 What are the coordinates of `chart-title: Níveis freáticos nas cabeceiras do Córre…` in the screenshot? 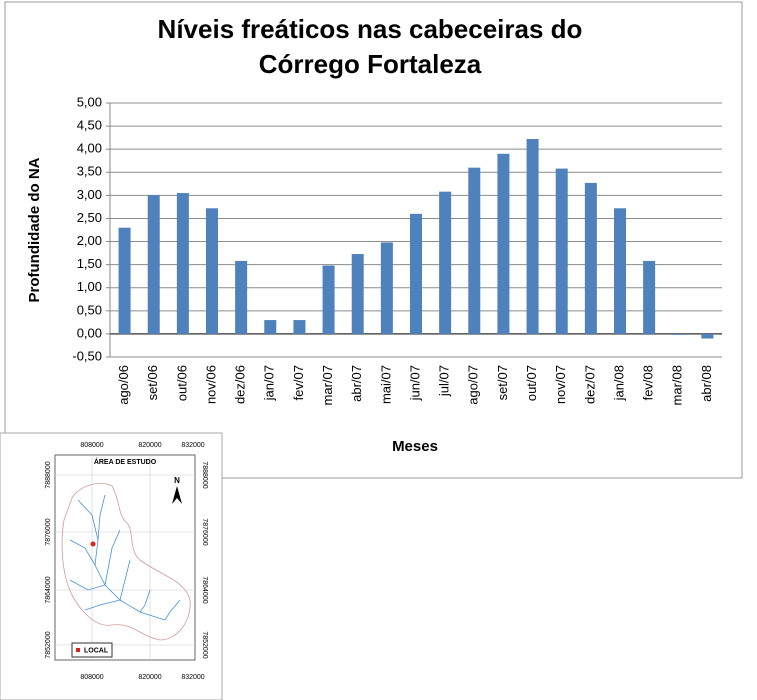 It's located at (370, 46).